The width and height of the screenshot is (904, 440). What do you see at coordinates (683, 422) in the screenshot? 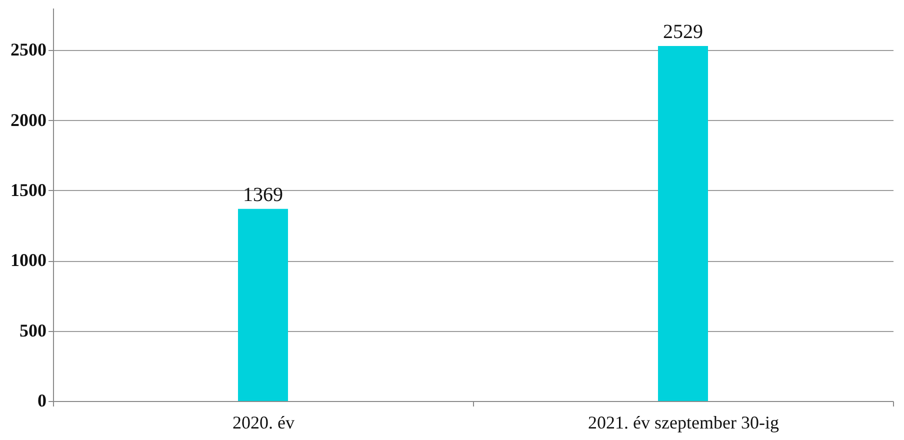
I see `x-tick-label: 2021. év szeptember 30-ig` at bounding box center [683, 422].